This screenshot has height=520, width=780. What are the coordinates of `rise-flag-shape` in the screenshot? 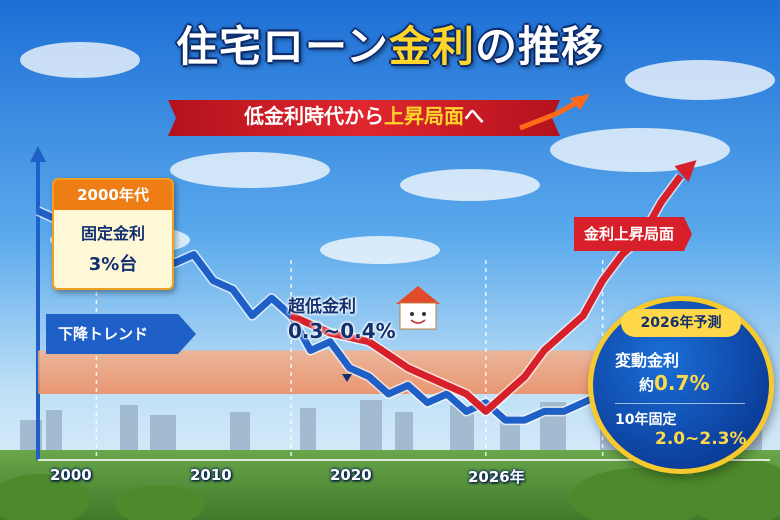 It's located at (633, 234).